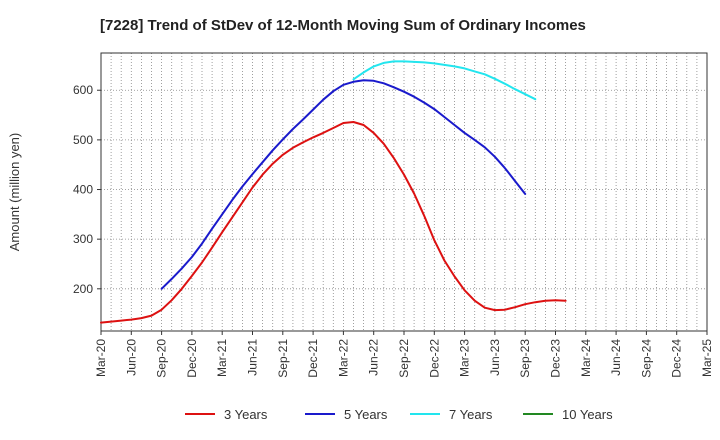 The width and height of the screenshot is (720, 440). Describe the element at coordinates (366, 414) in the screenshot. I see `legend-label-5-years: 5 Years` at that location.